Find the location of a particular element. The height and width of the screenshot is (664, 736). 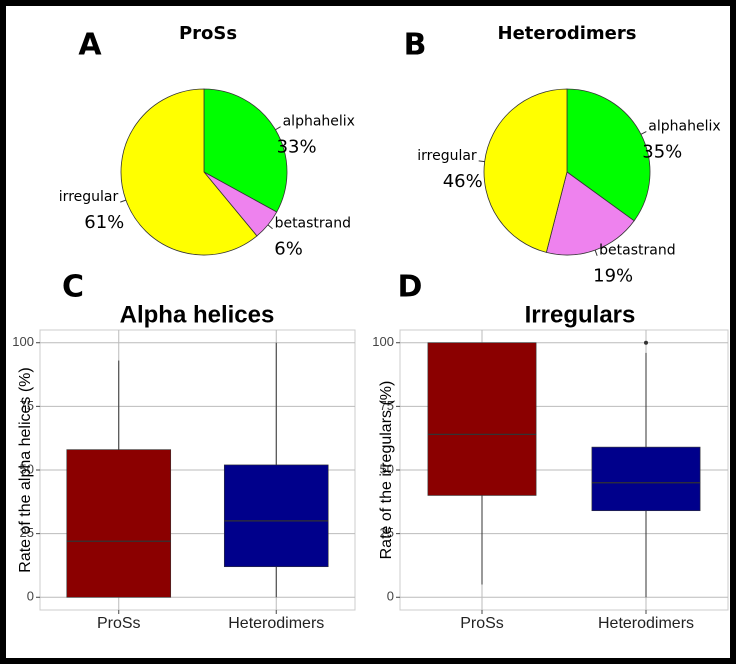

chart-title: Irregulars is located at coordinates (580, 314).